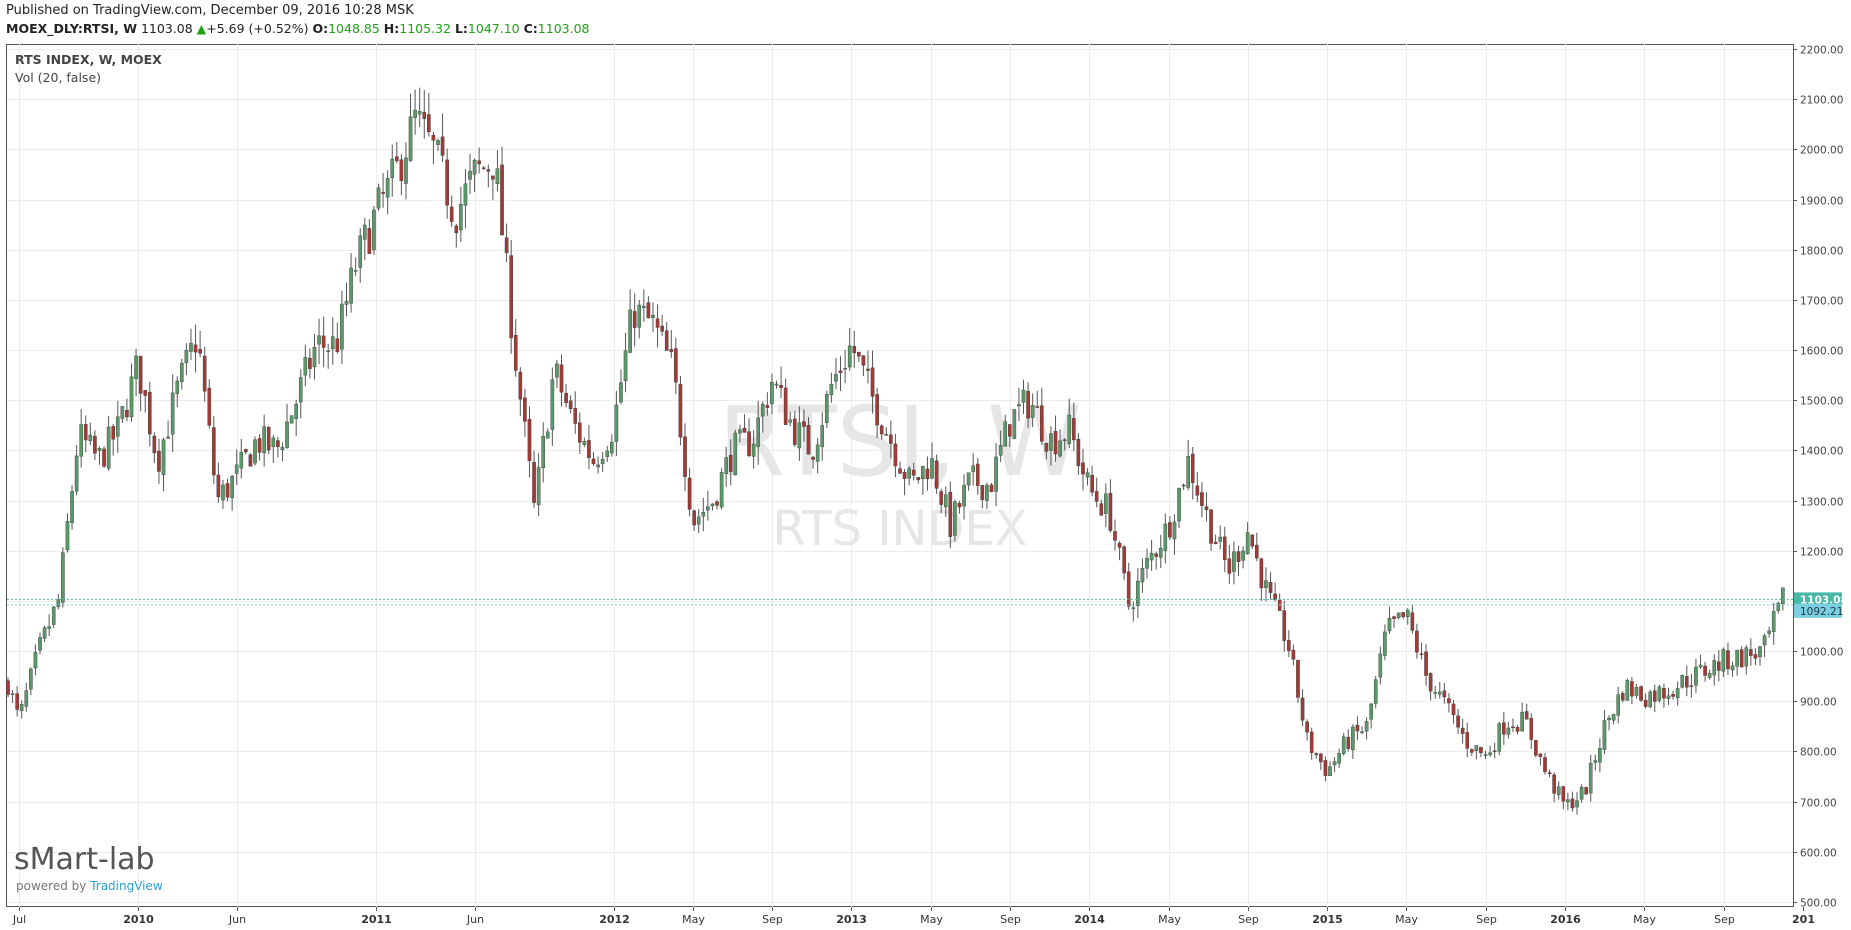 Image resolution: width=1851 pixels, height=930 pixels. I want to click on y-tick-label: 2200.00, so click(1821, 51).